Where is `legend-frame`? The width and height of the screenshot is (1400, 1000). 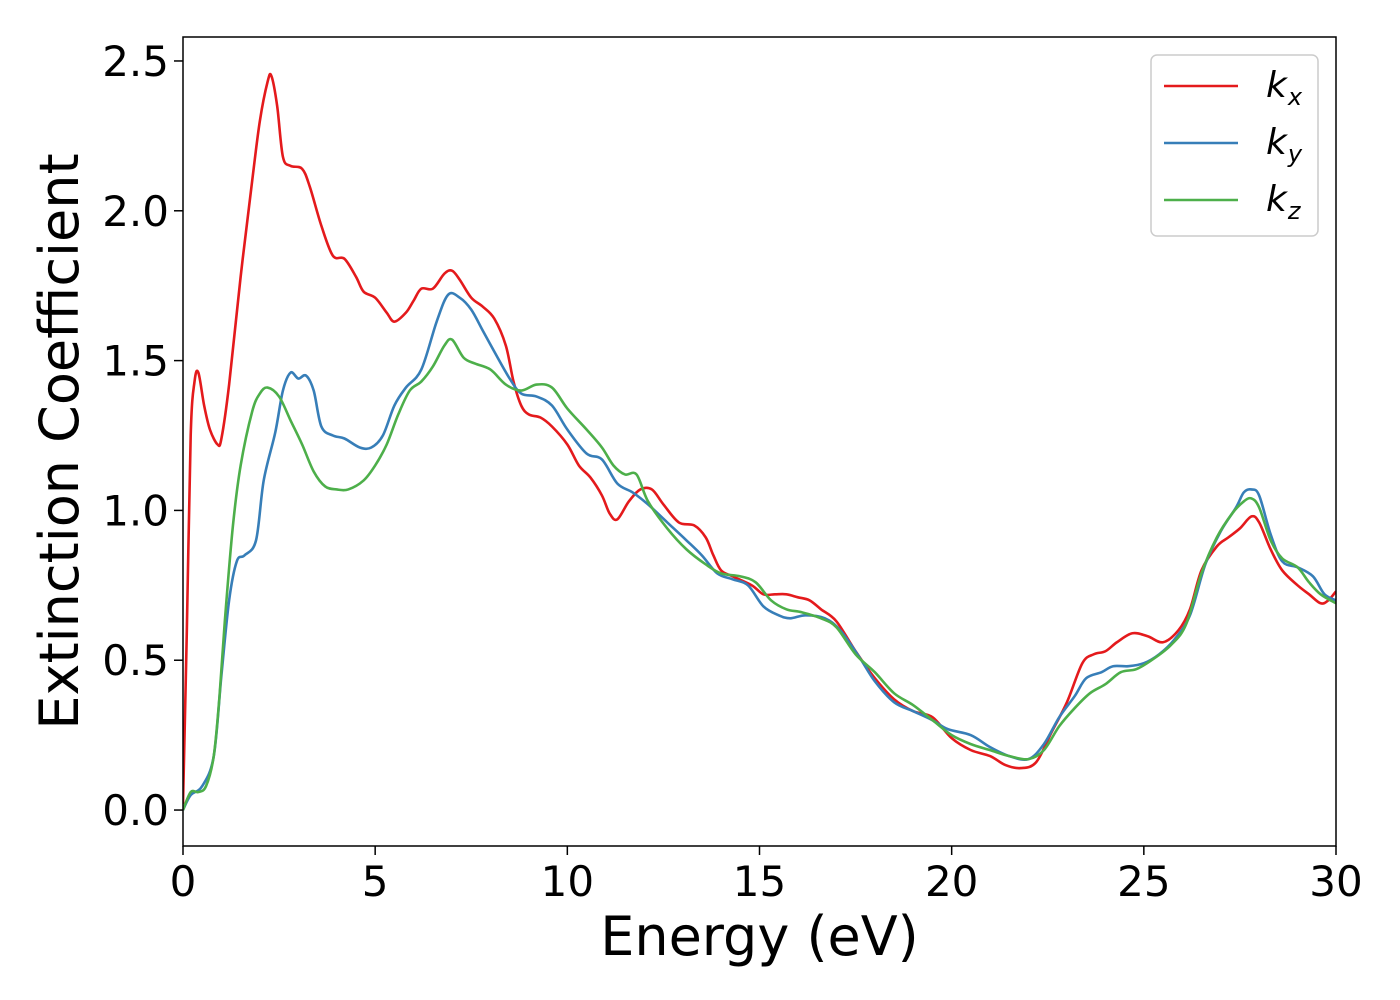 legend-frame is located at coordinates (1234, 145).